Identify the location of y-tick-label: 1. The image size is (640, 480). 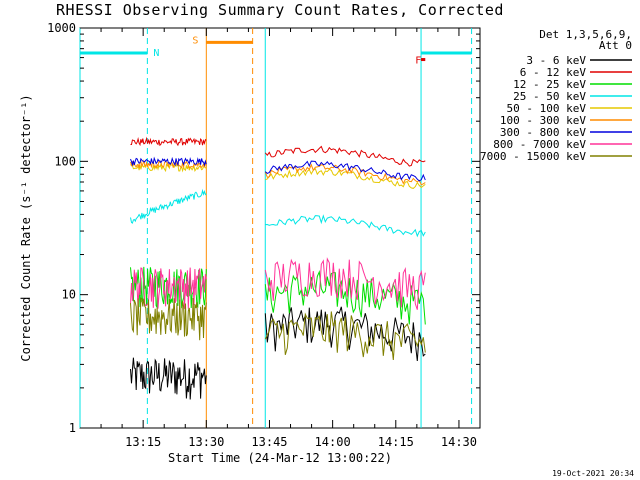
(72, 428).